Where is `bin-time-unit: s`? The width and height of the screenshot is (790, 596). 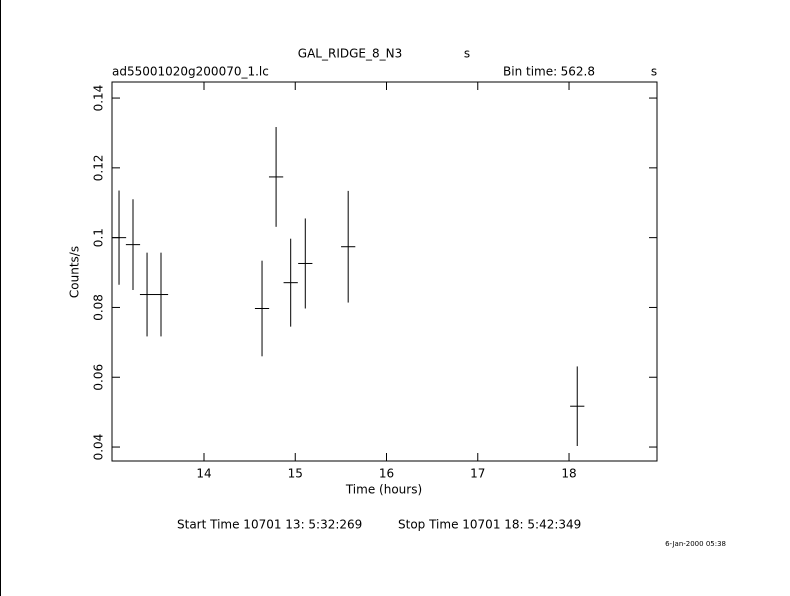 bin-time-unit: s is located at coordinates (654, 72).